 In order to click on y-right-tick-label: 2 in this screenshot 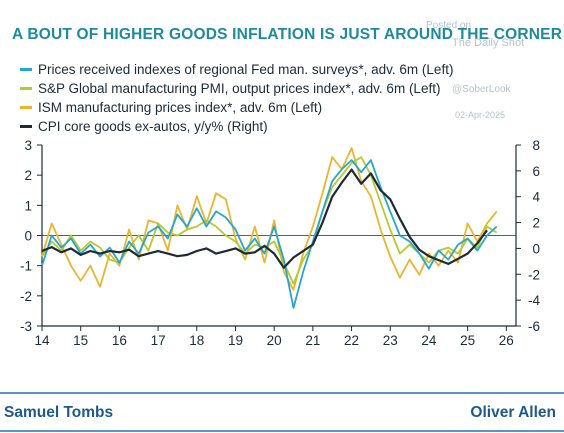, I will do `click(536, 223)`.